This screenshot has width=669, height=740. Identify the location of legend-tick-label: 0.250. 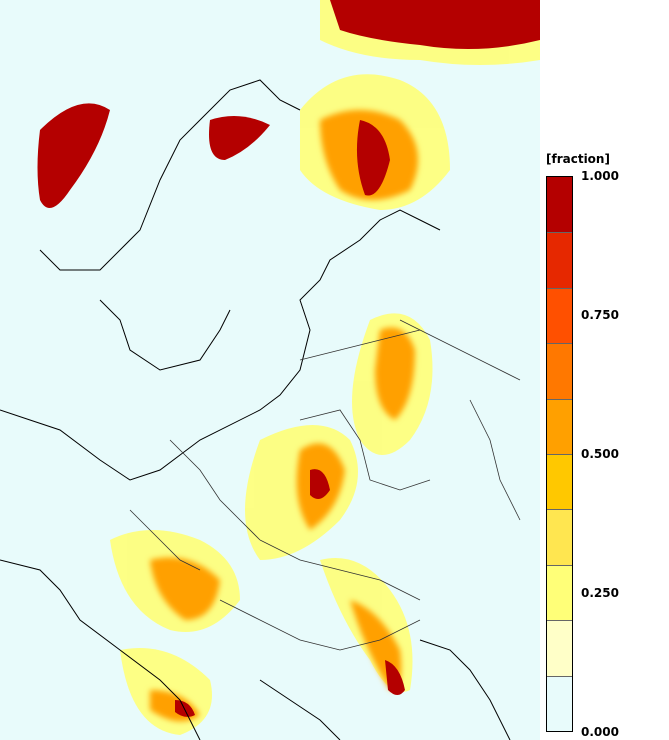
(600, 593).